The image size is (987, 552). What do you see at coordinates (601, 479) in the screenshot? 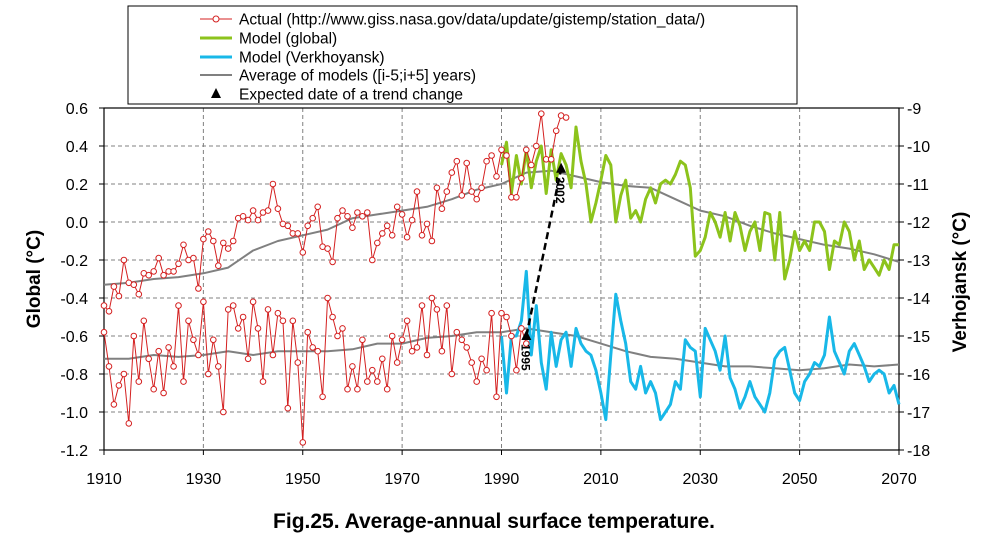
I see `x-tick-label: 2010` at bounding box center [601, 479].